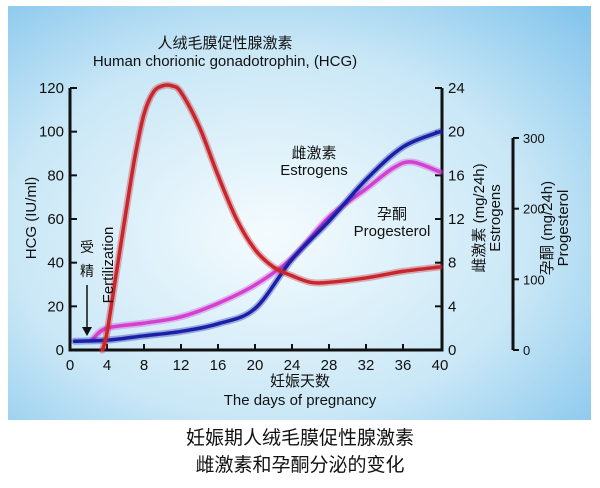 This screenshot has height=488, width=600. Describe the element at coordinates (314, 170) in the screenshot. I see `estrogens-label-en: Estrogens` at that location.